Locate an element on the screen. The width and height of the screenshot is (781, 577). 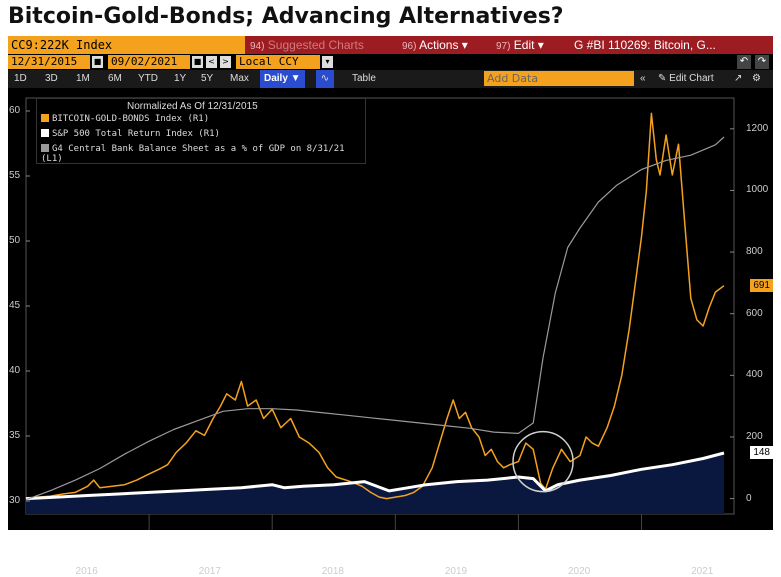
edit-chart-button: ✎ Edit Chart is located at coordinates (686, 79).